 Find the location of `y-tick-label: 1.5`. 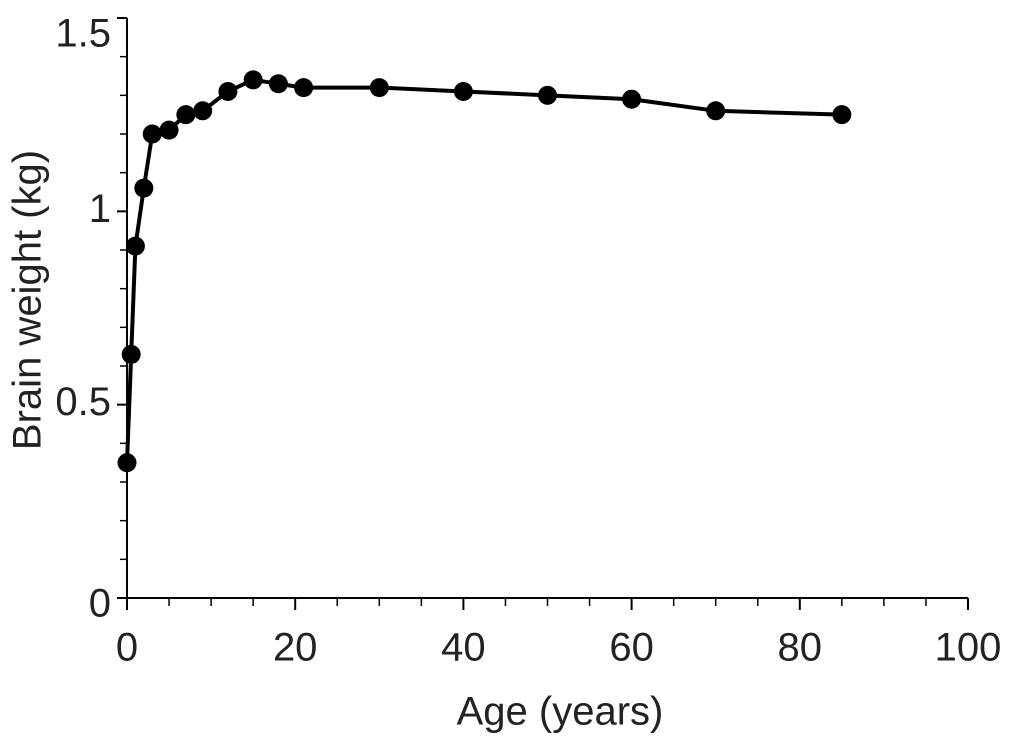

y-tick-label: 1.5 is located at coordinates (83, 34).